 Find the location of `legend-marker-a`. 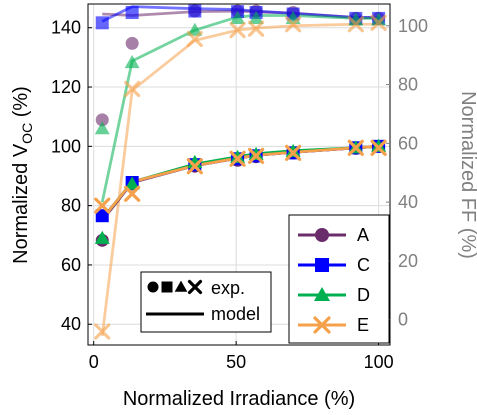

legend-marker-a is located at coordinates (322, 235).